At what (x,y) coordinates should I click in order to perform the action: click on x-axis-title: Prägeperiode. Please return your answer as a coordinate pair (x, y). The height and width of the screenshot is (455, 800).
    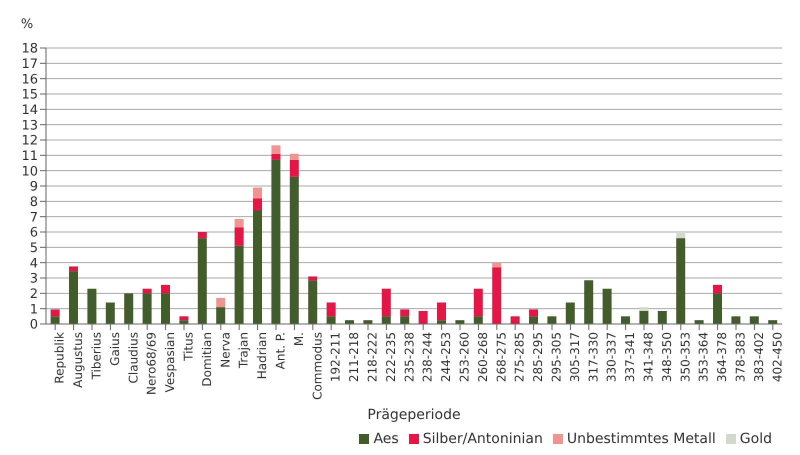
    Looking at the image, I should click on (414, 415).